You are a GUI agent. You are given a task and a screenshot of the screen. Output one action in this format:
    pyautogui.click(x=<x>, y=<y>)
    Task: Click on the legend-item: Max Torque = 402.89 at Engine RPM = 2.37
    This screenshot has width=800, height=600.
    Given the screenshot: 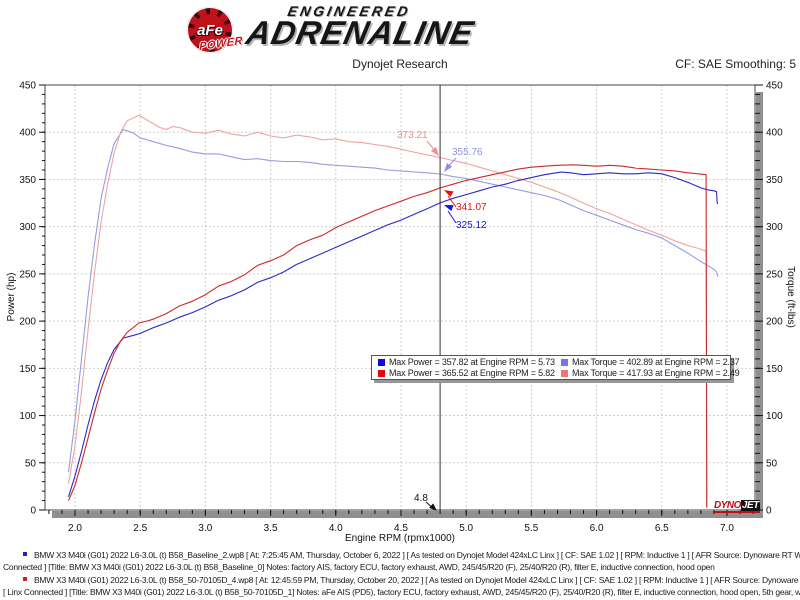 What is the action you would take?
    pyautogui.click(x=650, y=362)
    